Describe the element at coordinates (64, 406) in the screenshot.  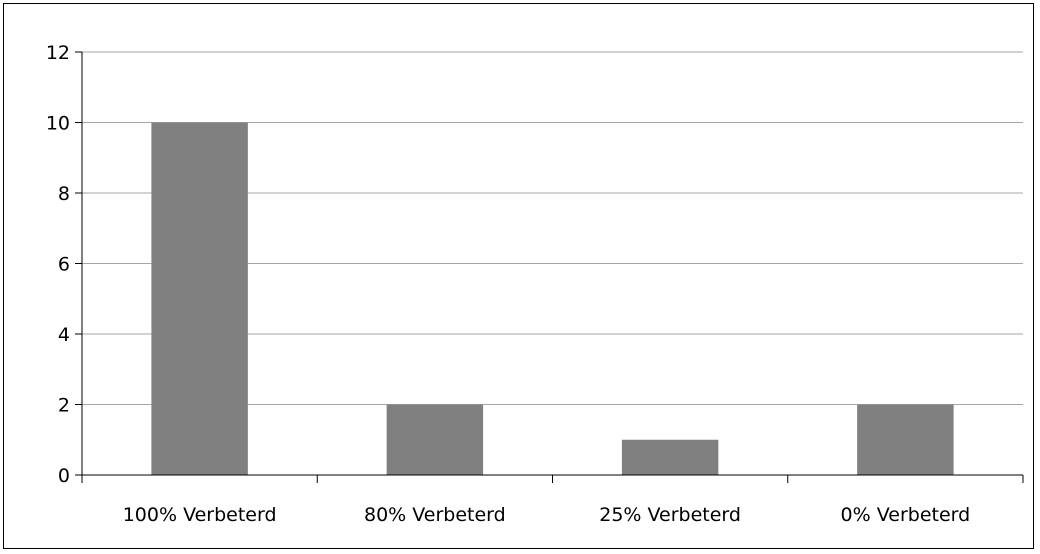
I see `y-tick-label: 2` at that location.